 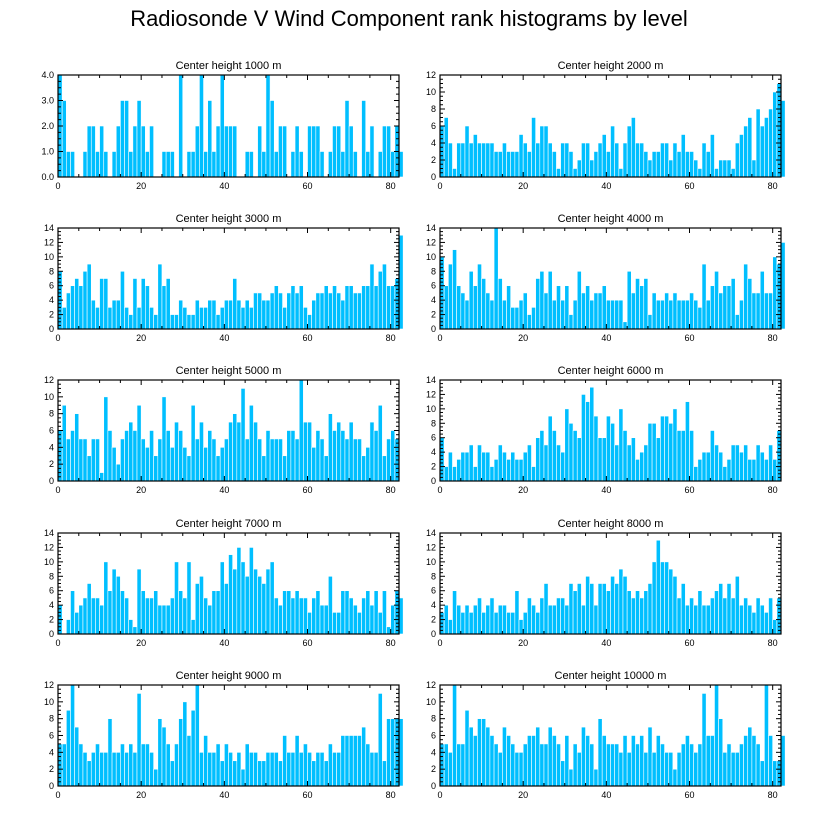 What do you see at coordinates (47, 177) in the screenshot?
I see `y-tick-label: 0.0` at bounding box center [47, 177].